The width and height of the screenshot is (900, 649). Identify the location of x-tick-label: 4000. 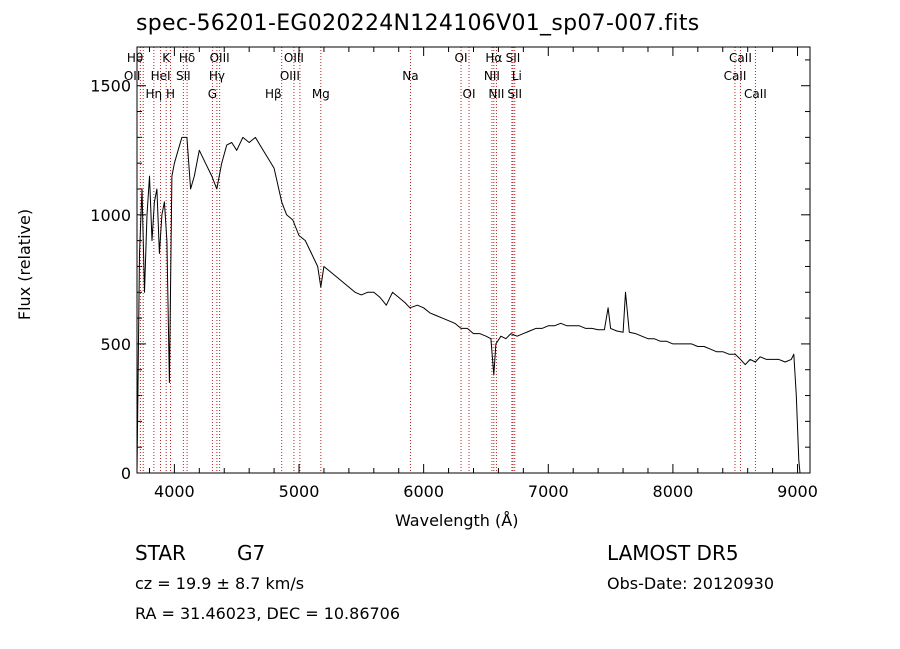
(174, 491).